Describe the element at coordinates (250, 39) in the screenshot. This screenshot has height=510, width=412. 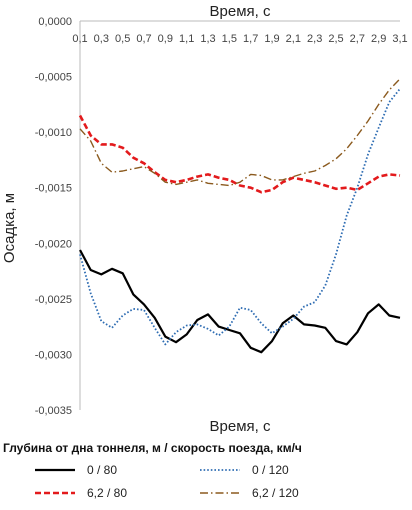
I see `x-tick-label: 1,7` at that location.